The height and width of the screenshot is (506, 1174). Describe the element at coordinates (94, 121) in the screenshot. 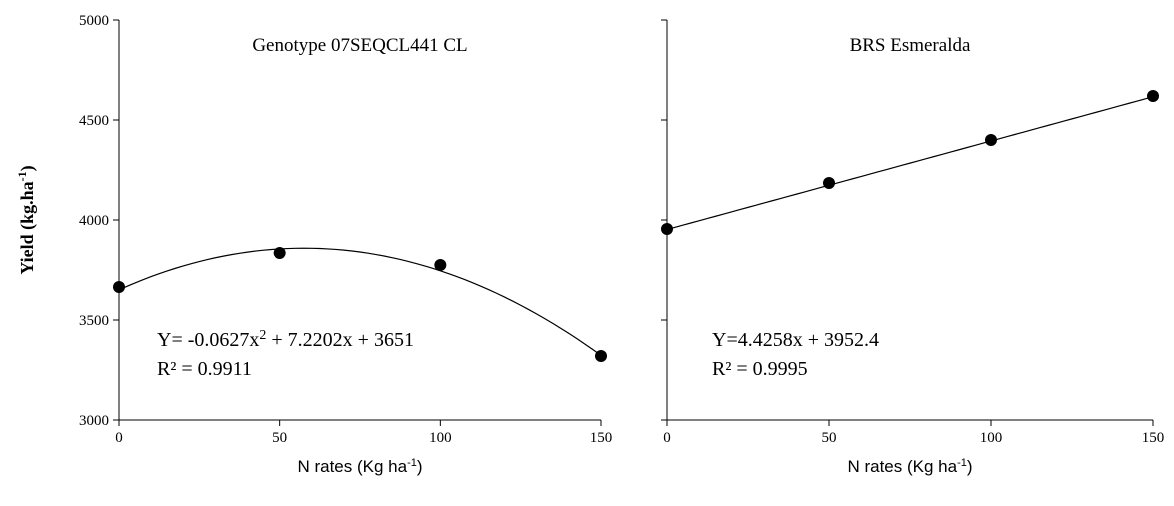

I see `panel-0-y-tick-label: 4500` at that location.